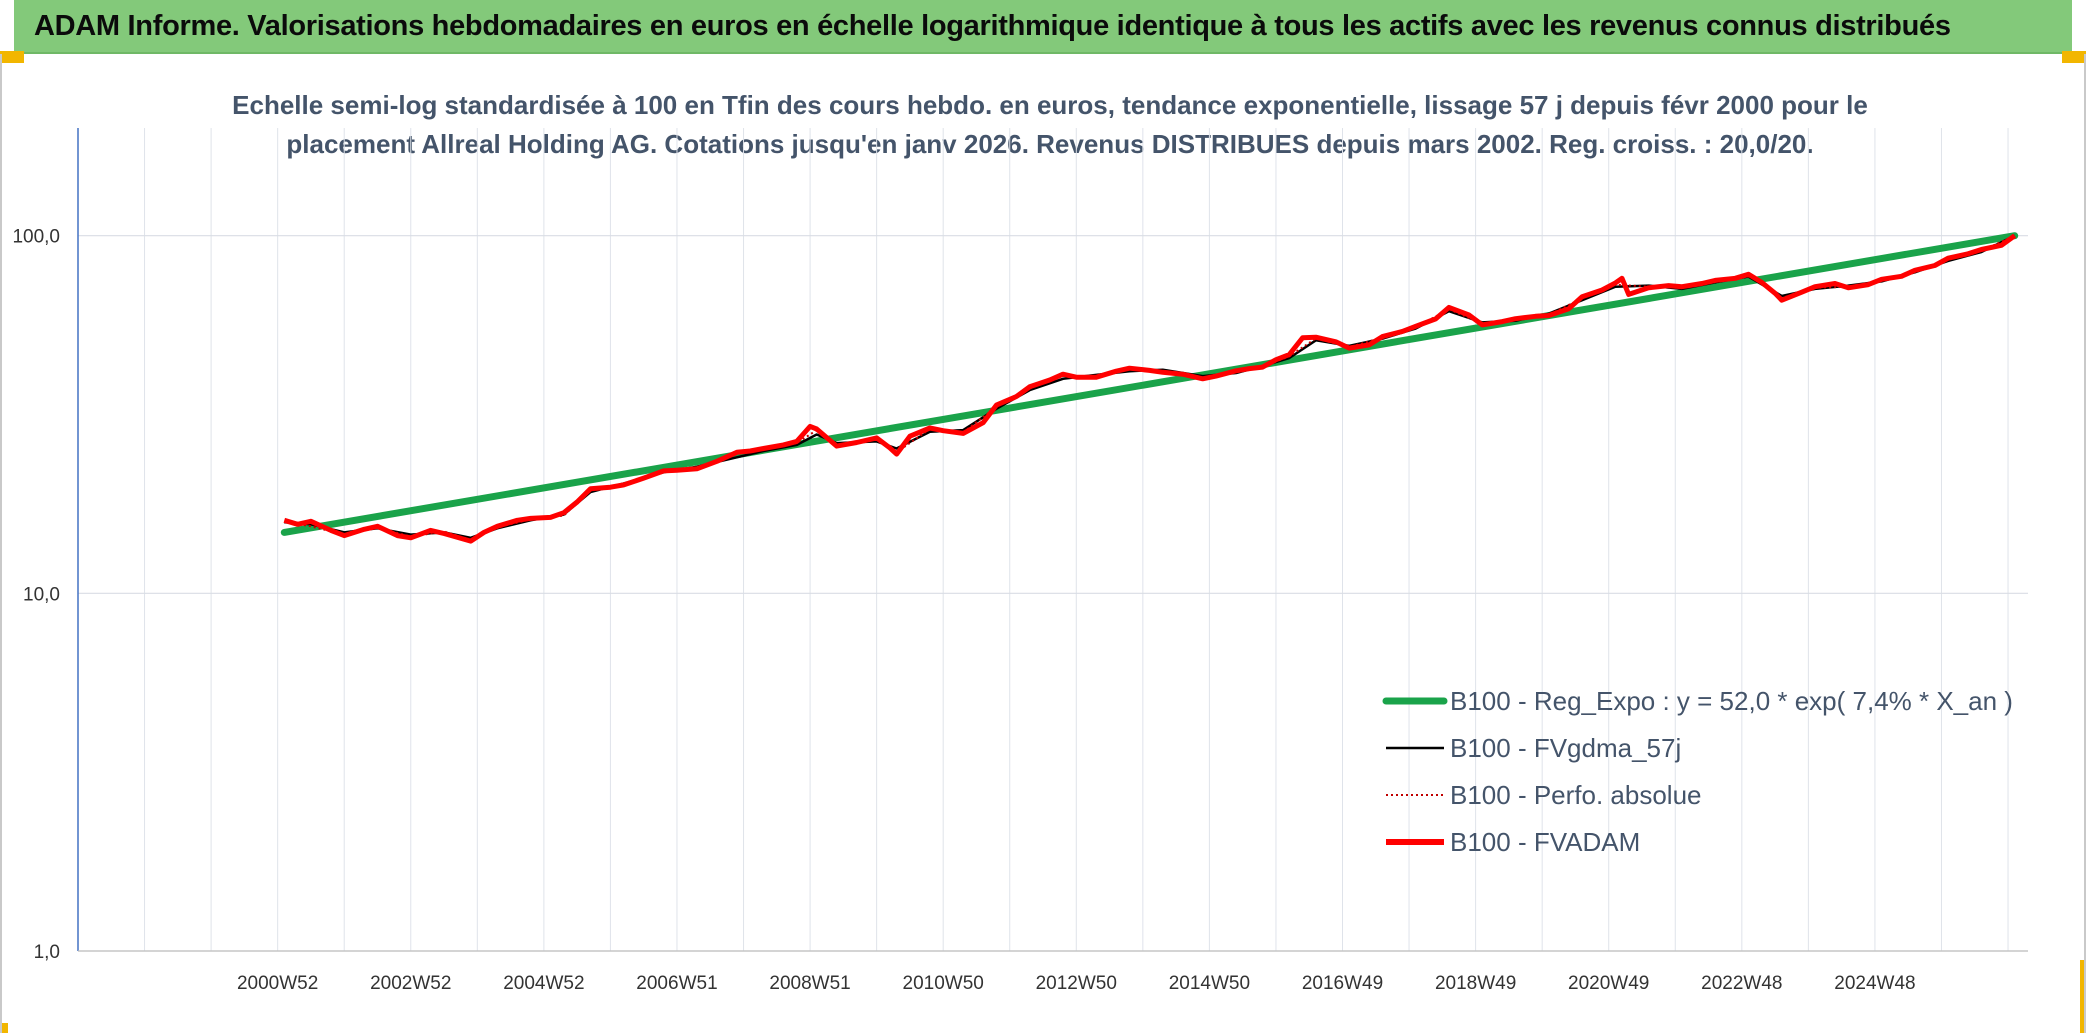 The image size is (2086, 1033). I want to click on x-tick-label: 2000W52, so click(277, 983).